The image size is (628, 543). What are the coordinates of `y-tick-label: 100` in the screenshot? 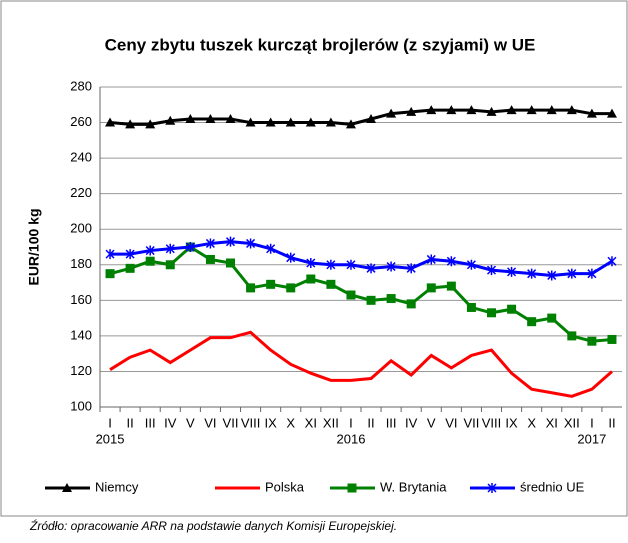 It's located at (81, 405).